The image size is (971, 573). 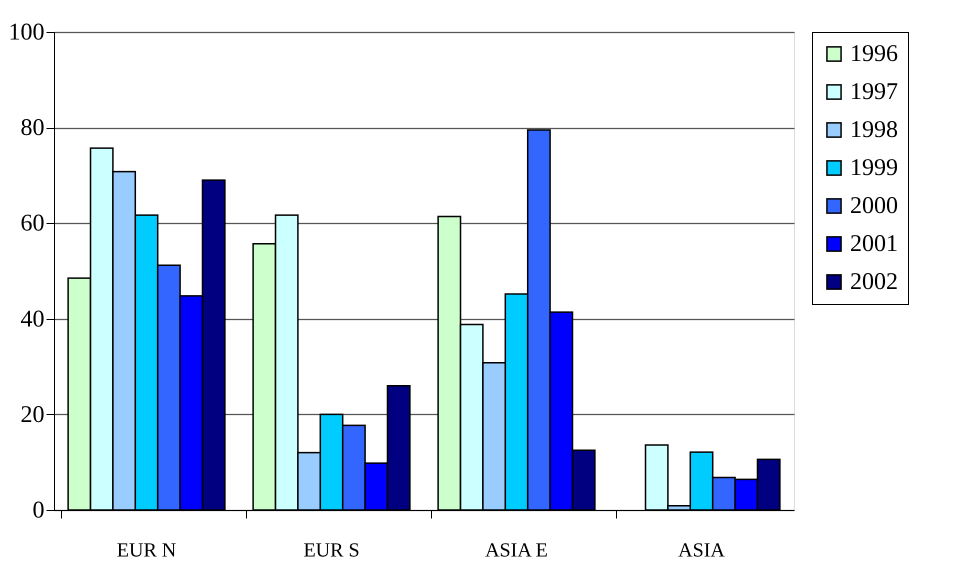 What do you see at coordinates (874, 92) in the screenshot?
I see `legend-label: 1997` at bounding box center [874, 92].